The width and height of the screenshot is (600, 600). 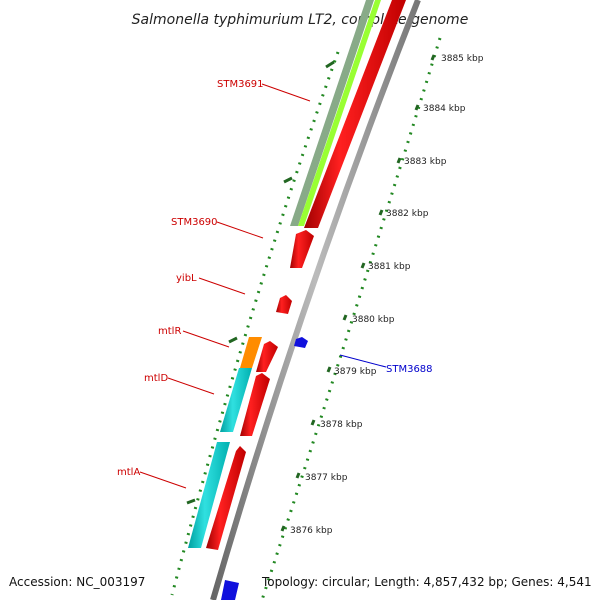 I want to click on tick-label: 3882 kbp, so click(x=407, y=214).